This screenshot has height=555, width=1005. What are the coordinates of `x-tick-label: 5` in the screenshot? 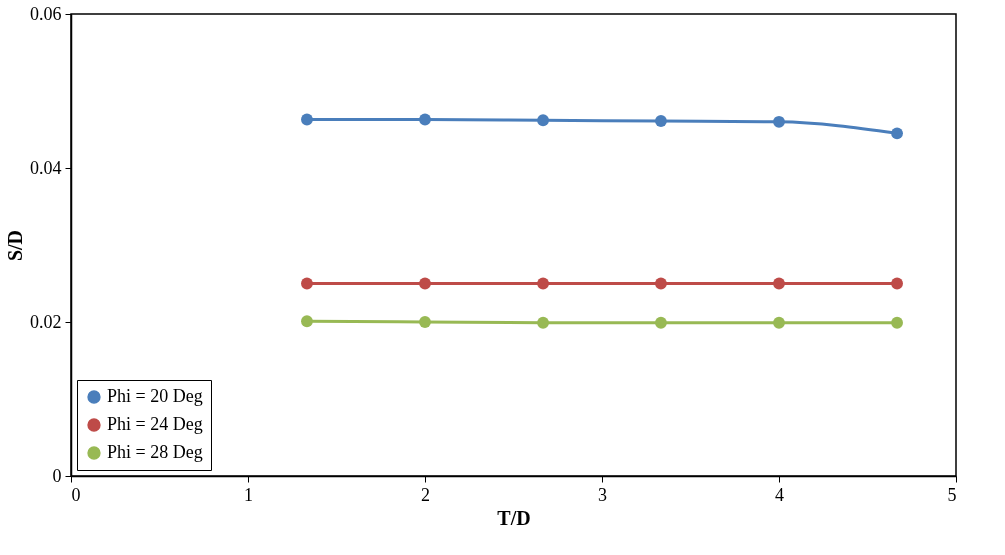 It's located at (952, 494).